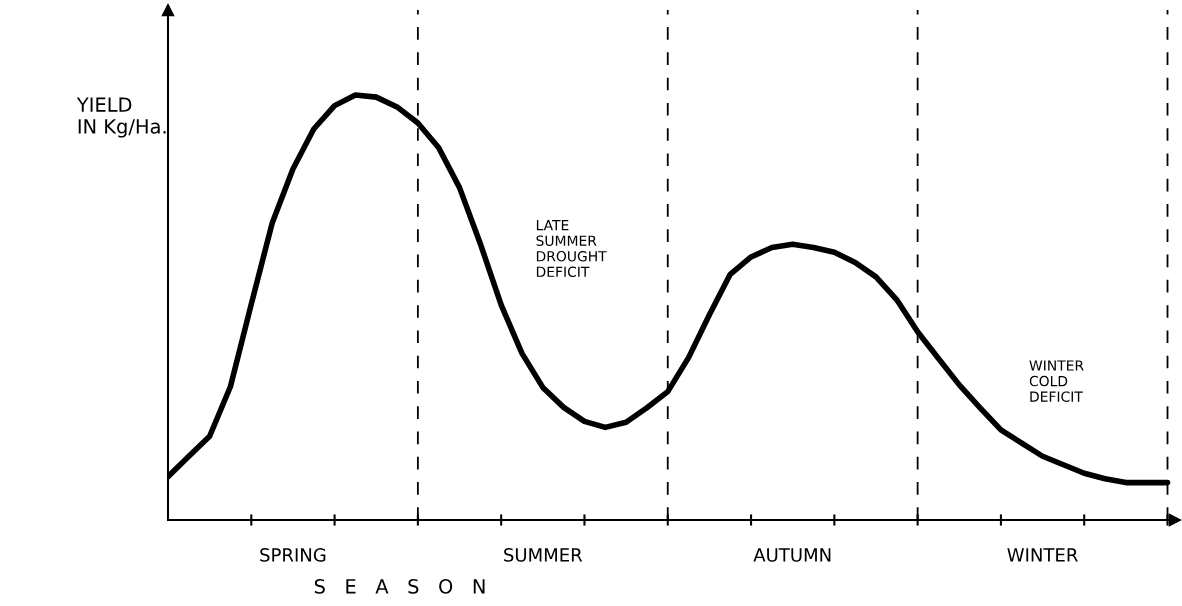  Describe the element at coordinates (293, 555) in the screenshot. I see `x-tick-label: SPRING` at that location.